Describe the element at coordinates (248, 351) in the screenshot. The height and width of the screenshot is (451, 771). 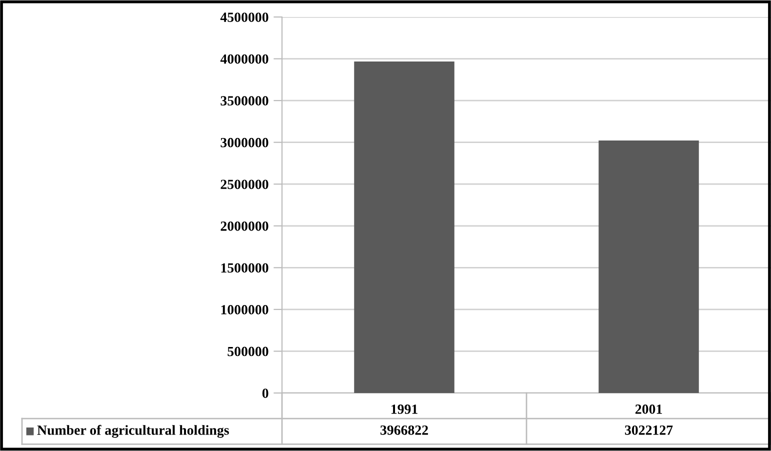
I see `y-tick-label: 500000` at that location.